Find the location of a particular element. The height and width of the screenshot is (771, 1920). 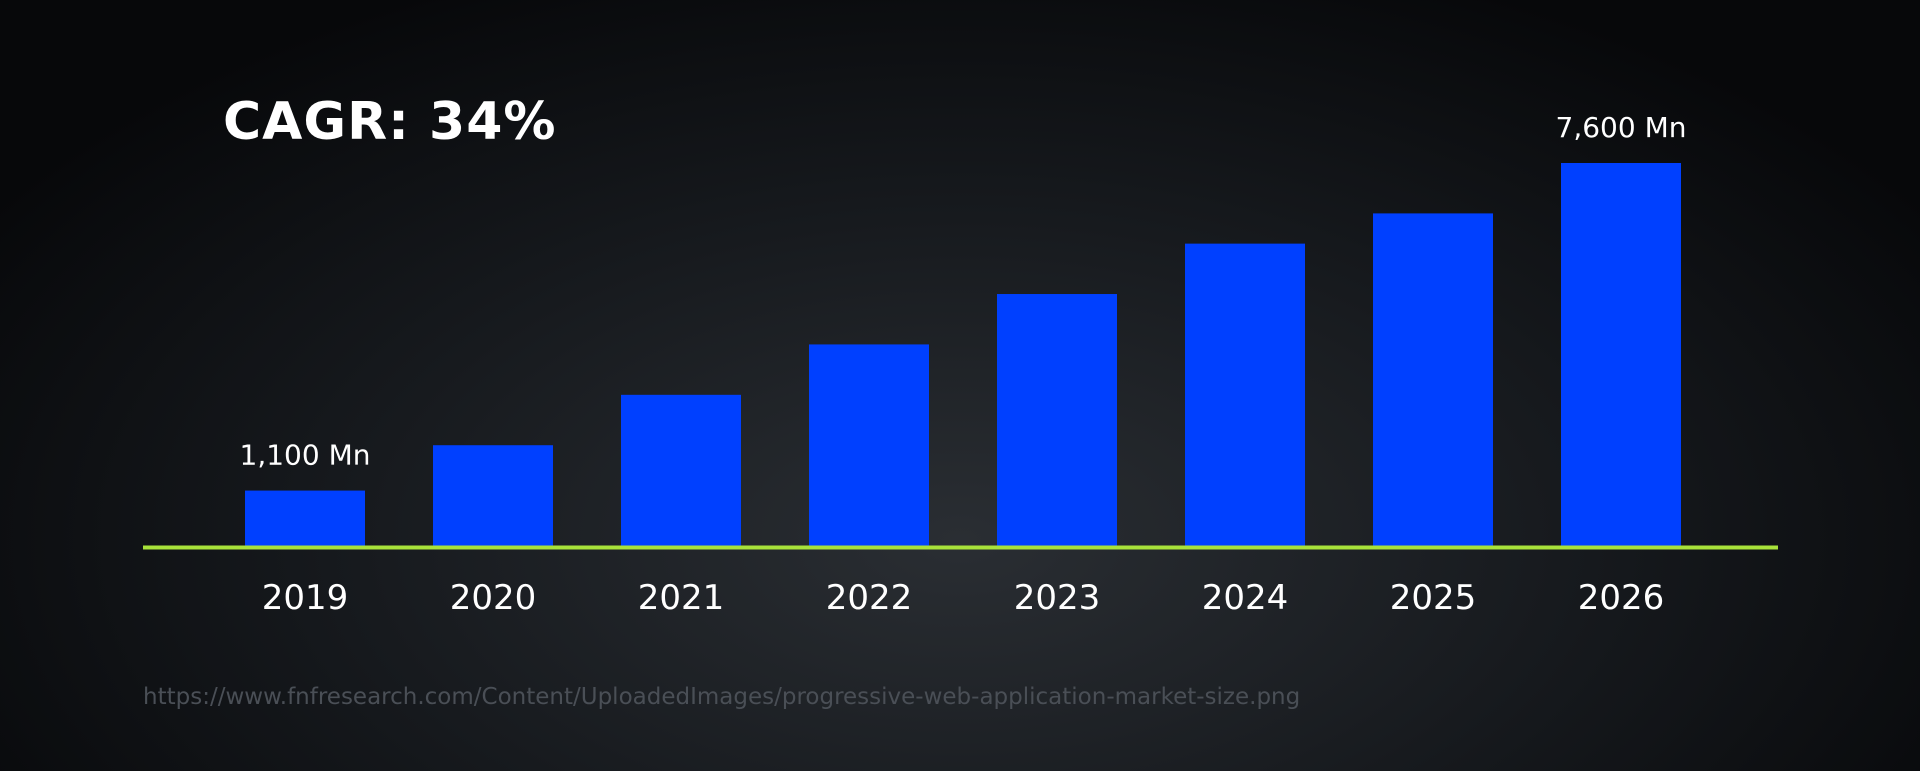

x-tick-label-2026: 2026 is located at coordinates (1621, 598).